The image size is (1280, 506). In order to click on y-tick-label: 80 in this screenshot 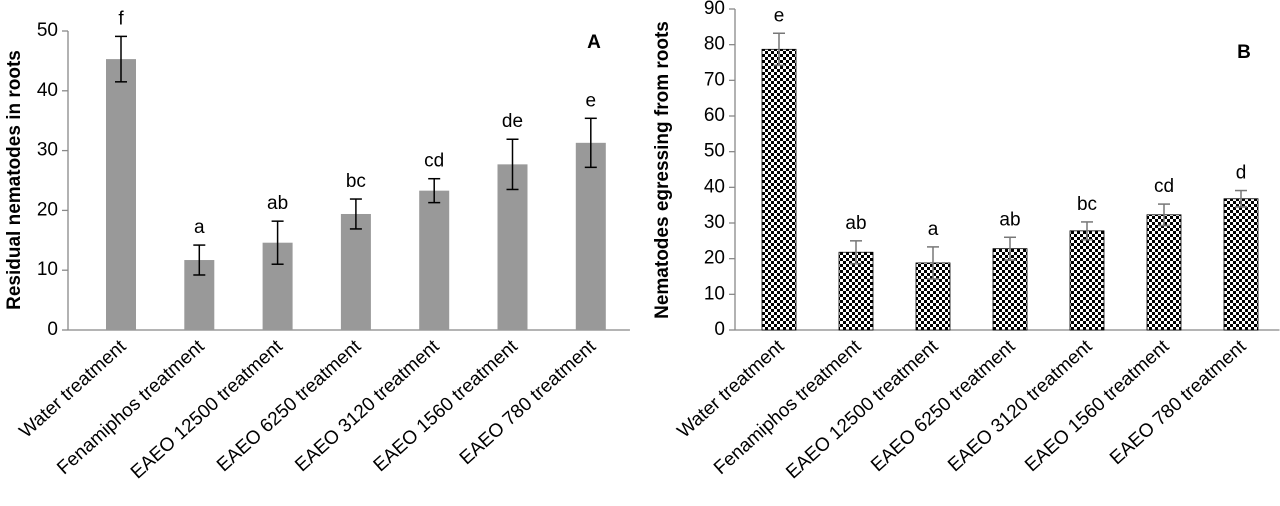, I will do `click(714, 44)`.